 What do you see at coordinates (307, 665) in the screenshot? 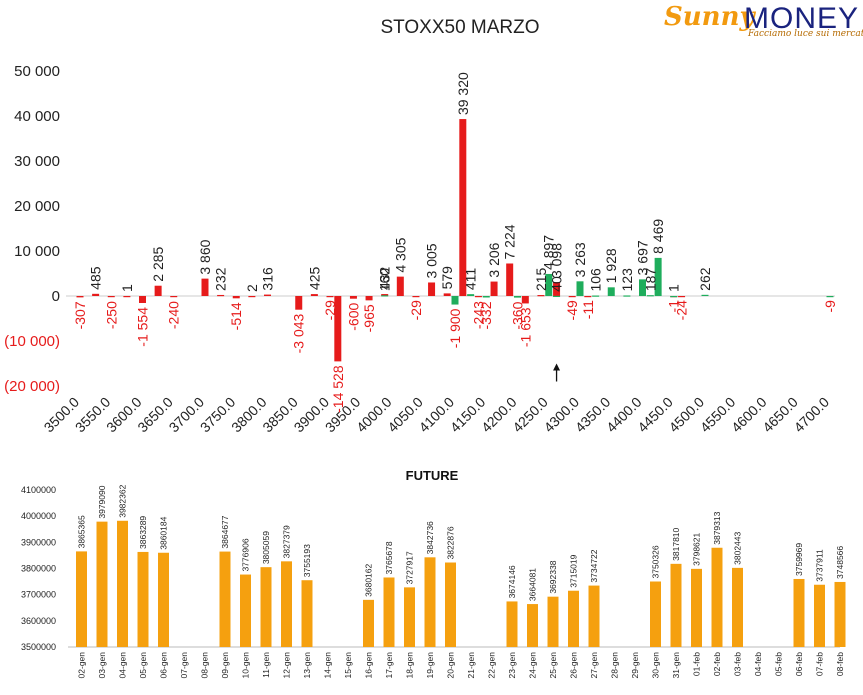
I see `chart2-x-tick-label: 13-gen` at bounding box center [307, 665].